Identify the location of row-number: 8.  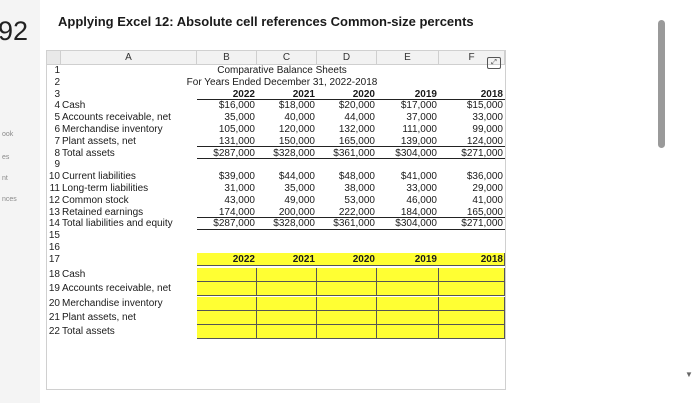
(57, 153).